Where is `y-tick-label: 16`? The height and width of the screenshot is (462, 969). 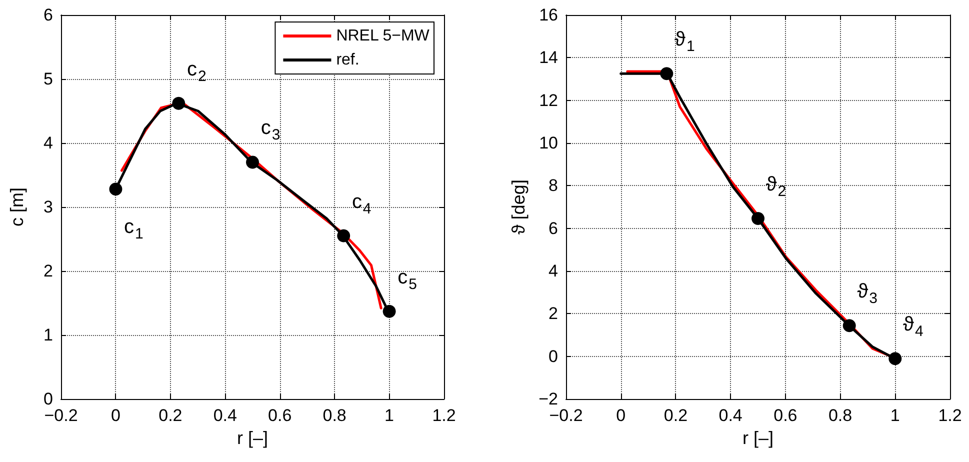
y-tick-label: 16 is located at coordinates (548, 15).